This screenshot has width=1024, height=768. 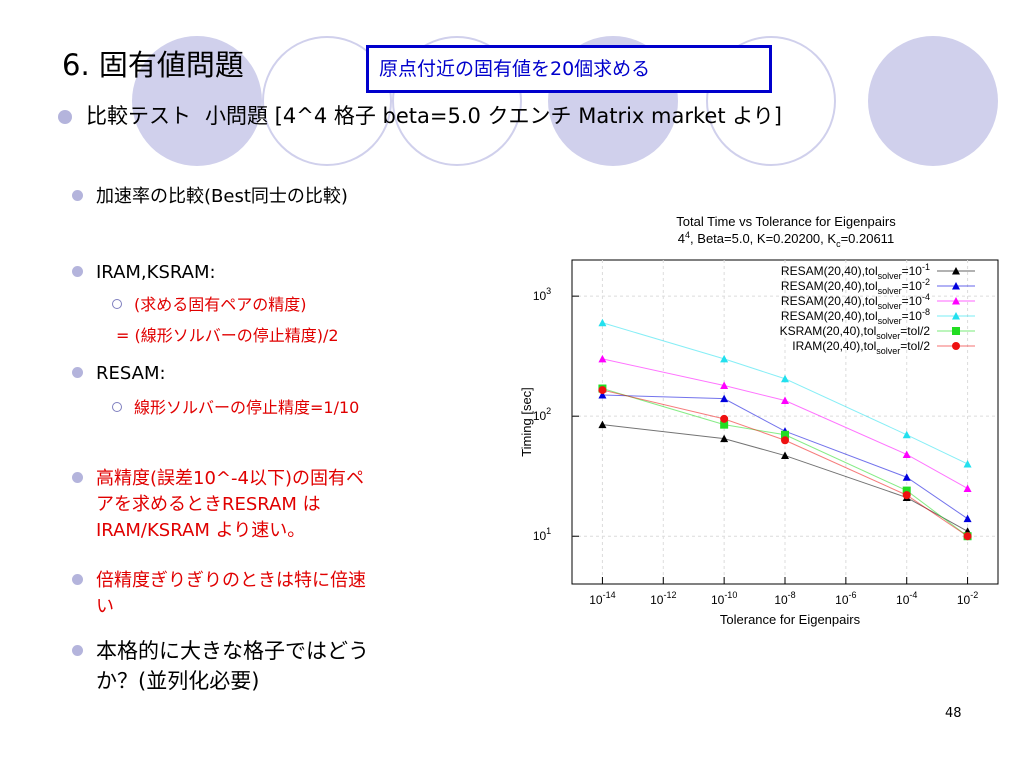 I want to click on bullet-text: 加速率の比較(Best同士の比較), so click(x=222, y=196).